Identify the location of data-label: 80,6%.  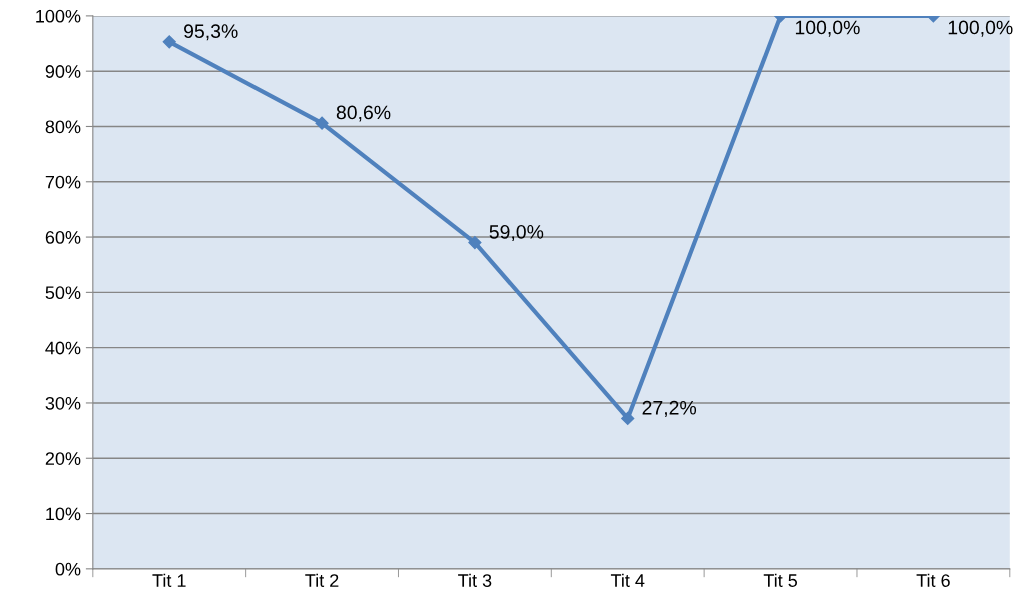
(363, 113).